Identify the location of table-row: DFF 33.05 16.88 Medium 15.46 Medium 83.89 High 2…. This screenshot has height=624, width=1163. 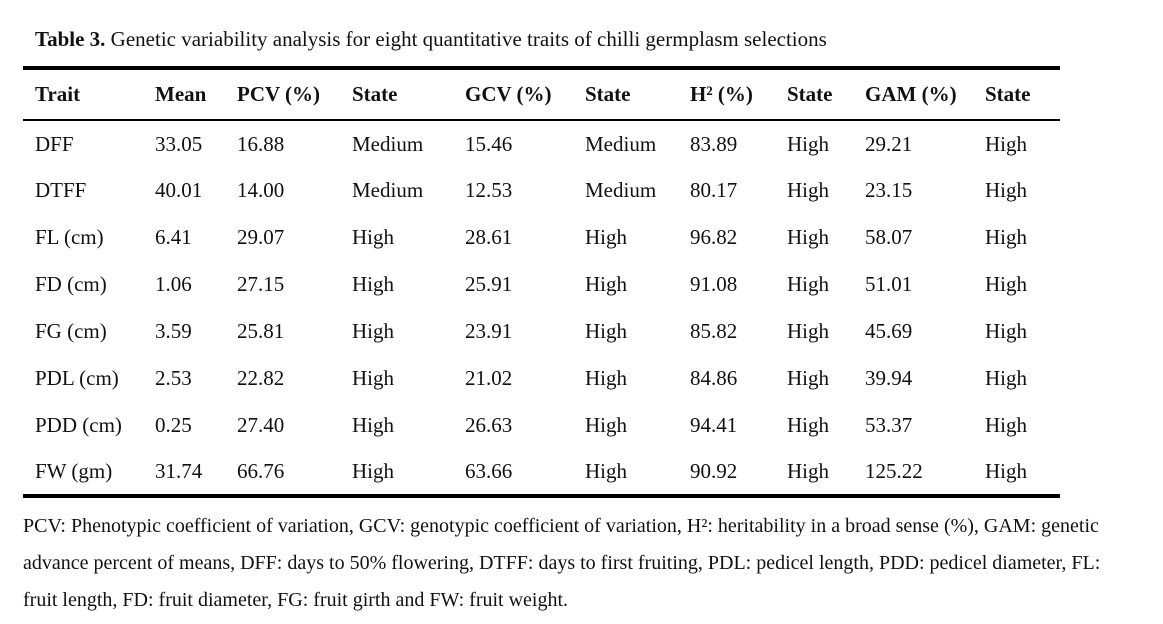
(541, 143).